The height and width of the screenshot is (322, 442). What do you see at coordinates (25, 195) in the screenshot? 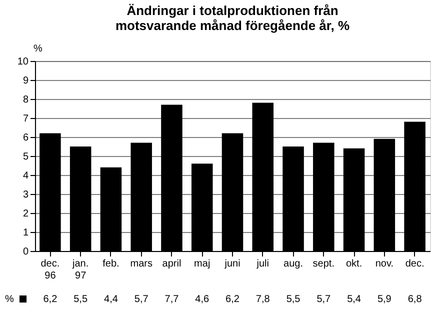
I see `y-tick-label: 3` at bounding box center [25, 195].